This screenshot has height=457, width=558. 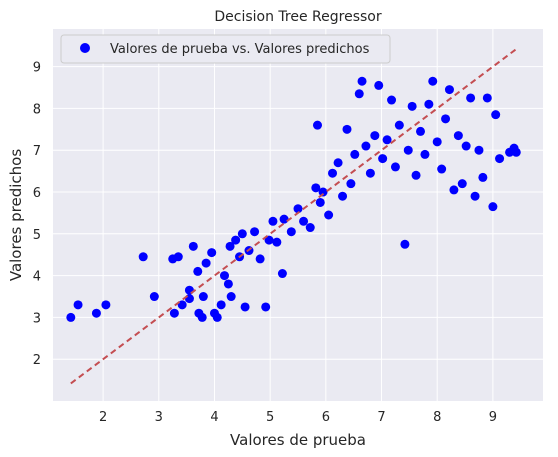 I want to click on legend-box, so click(x=225, y=49).